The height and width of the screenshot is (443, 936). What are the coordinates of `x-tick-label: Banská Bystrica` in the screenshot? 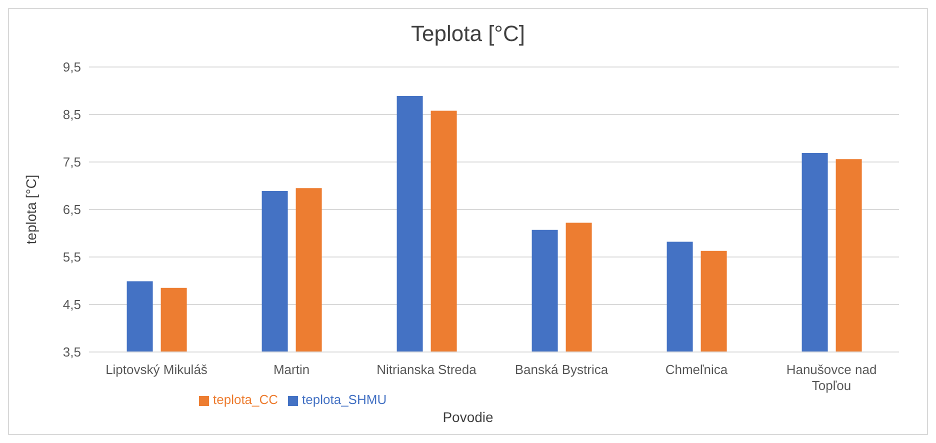 It's located at (561, 369).